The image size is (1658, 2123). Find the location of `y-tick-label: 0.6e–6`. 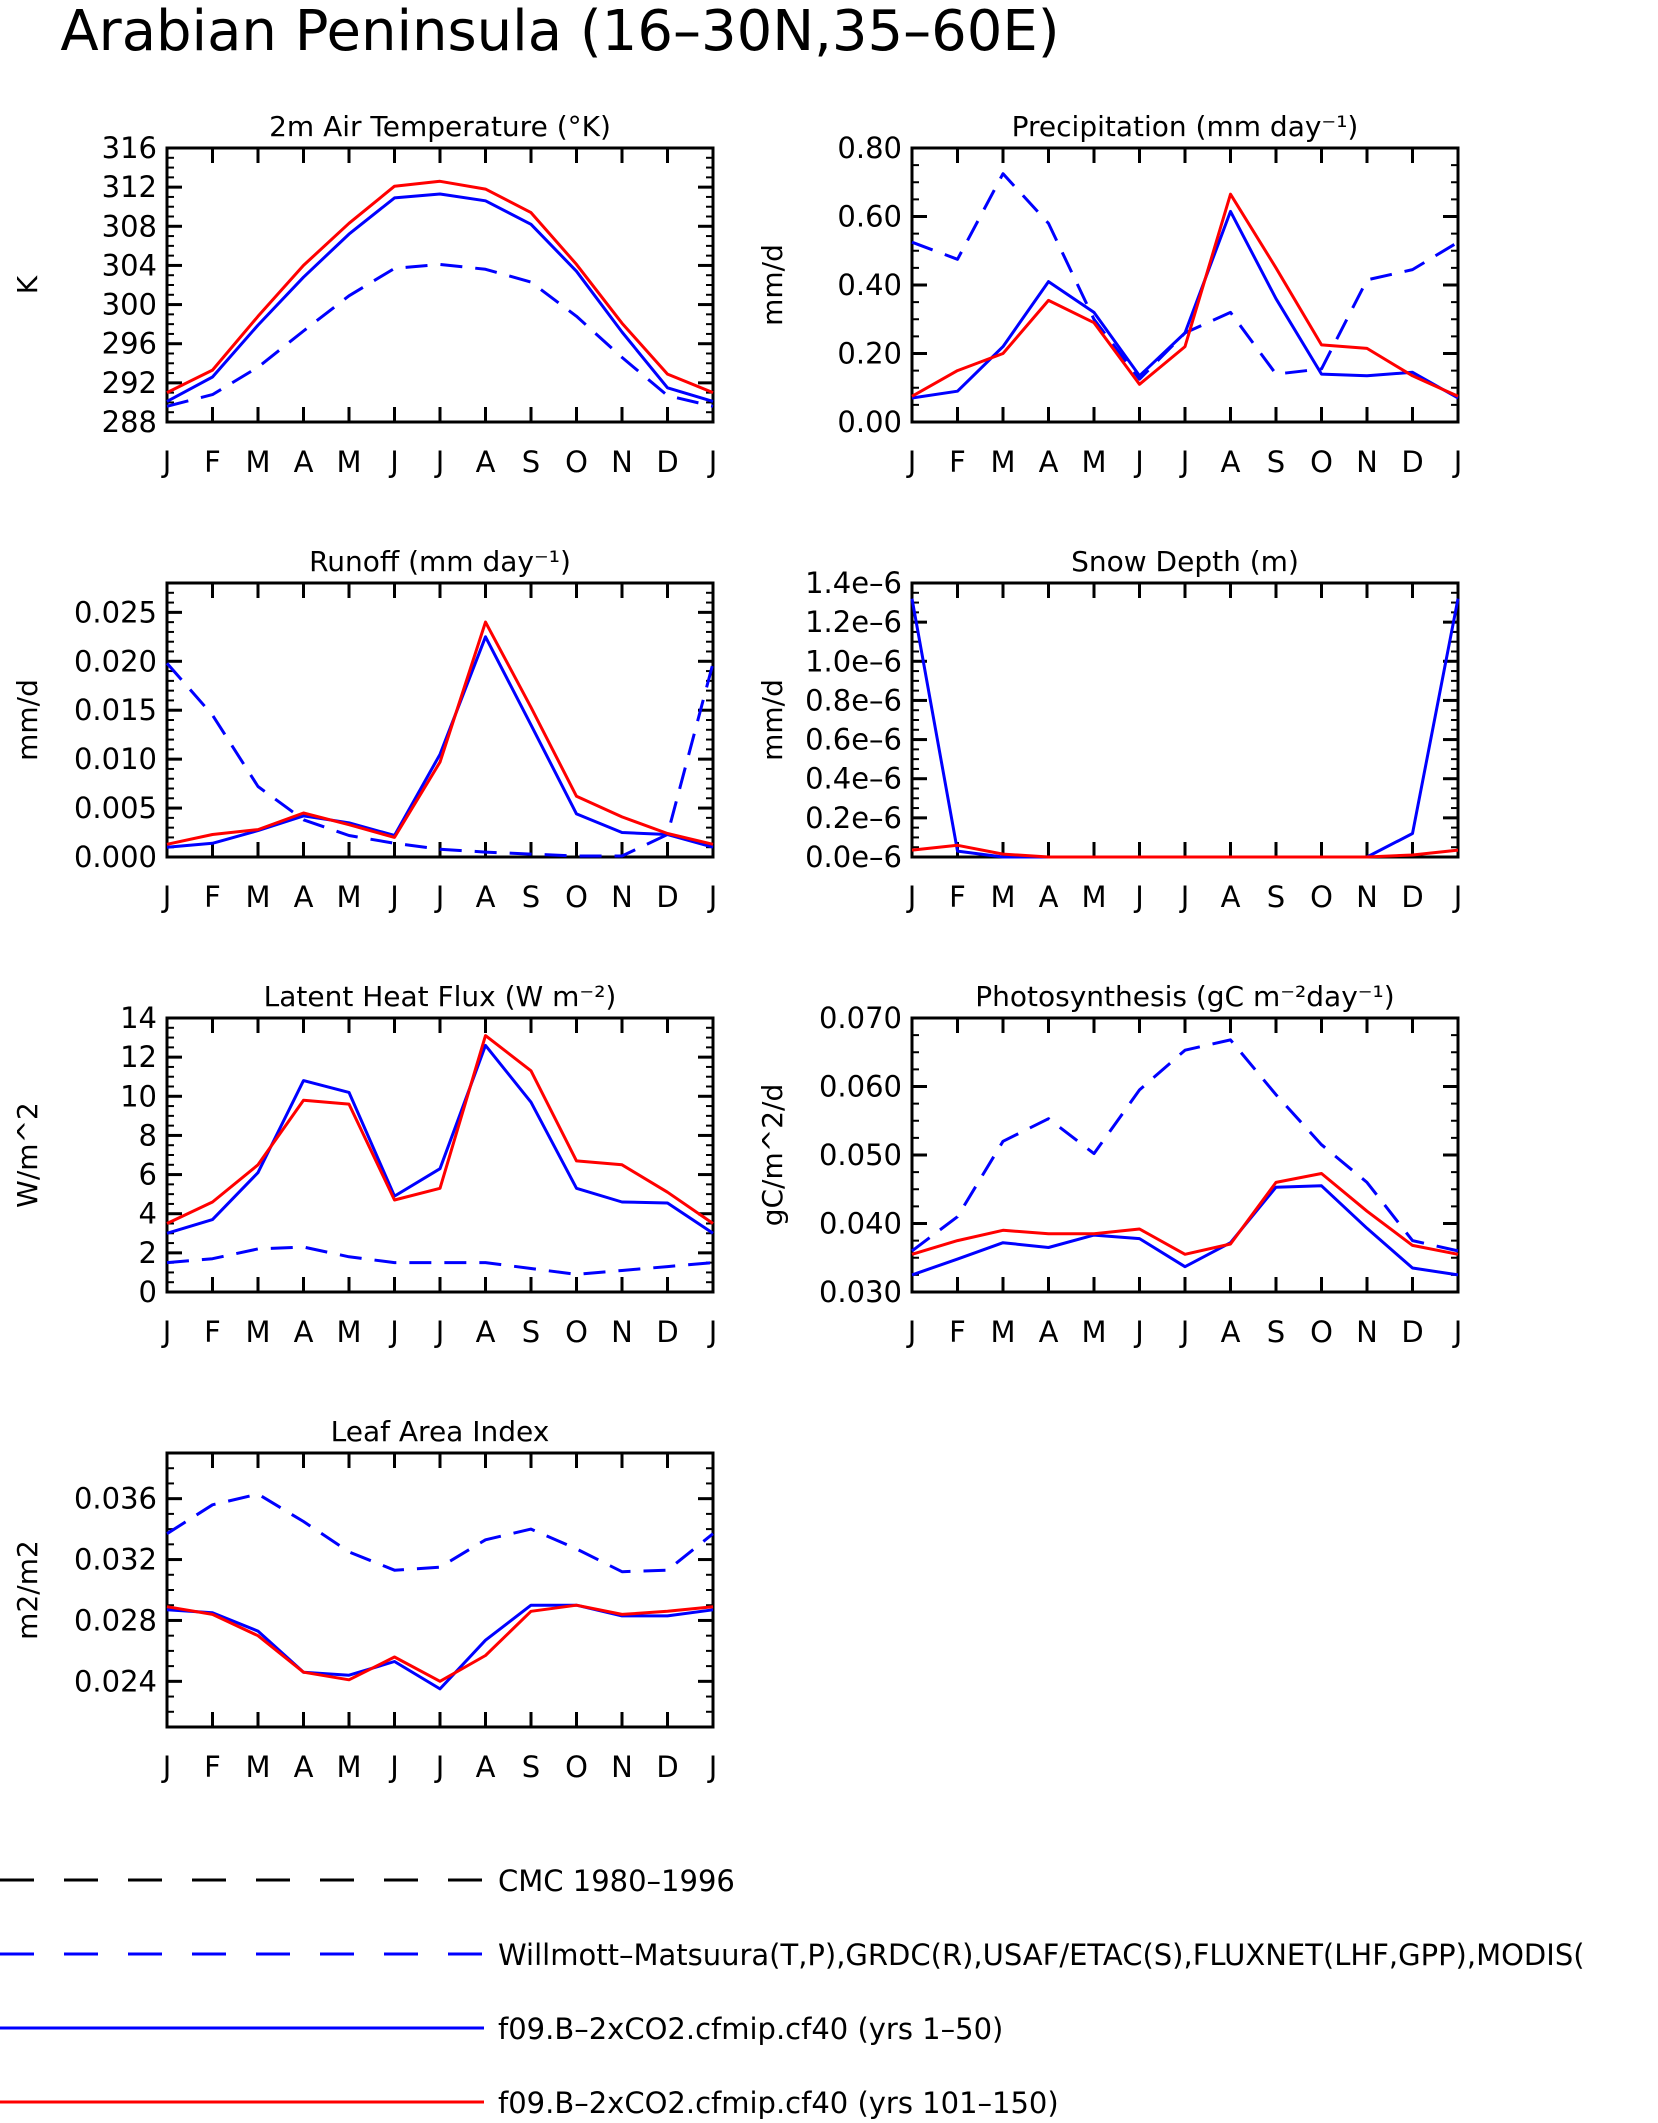

y-tick-label: 0.6e–6 is located at coordinates (853, 740).